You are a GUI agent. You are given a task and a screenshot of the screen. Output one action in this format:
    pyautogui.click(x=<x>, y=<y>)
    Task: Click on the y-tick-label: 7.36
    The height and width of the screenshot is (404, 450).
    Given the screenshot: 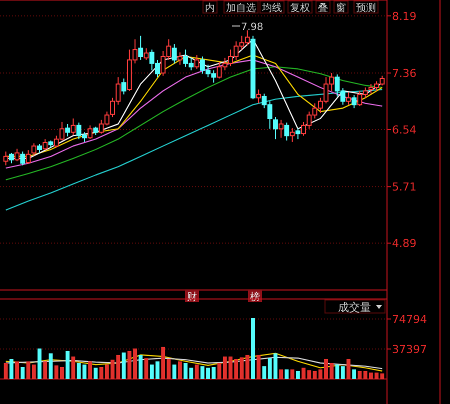 What is the action you would take?
    pyautogui.click(x=404, y=73)
    